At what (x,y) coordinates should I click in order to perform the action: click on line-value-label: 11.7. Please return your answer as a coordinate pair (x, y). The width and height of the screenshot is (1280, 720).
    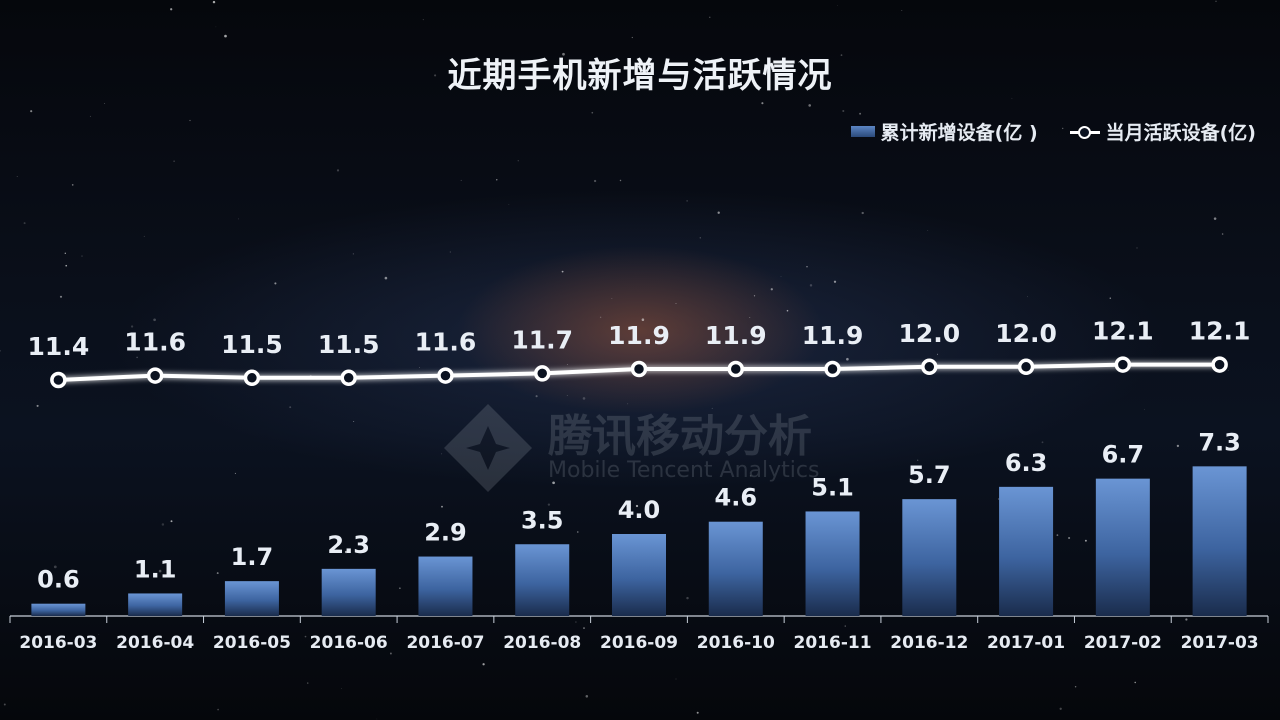
    Looking at the image, I should click on (542, 339).